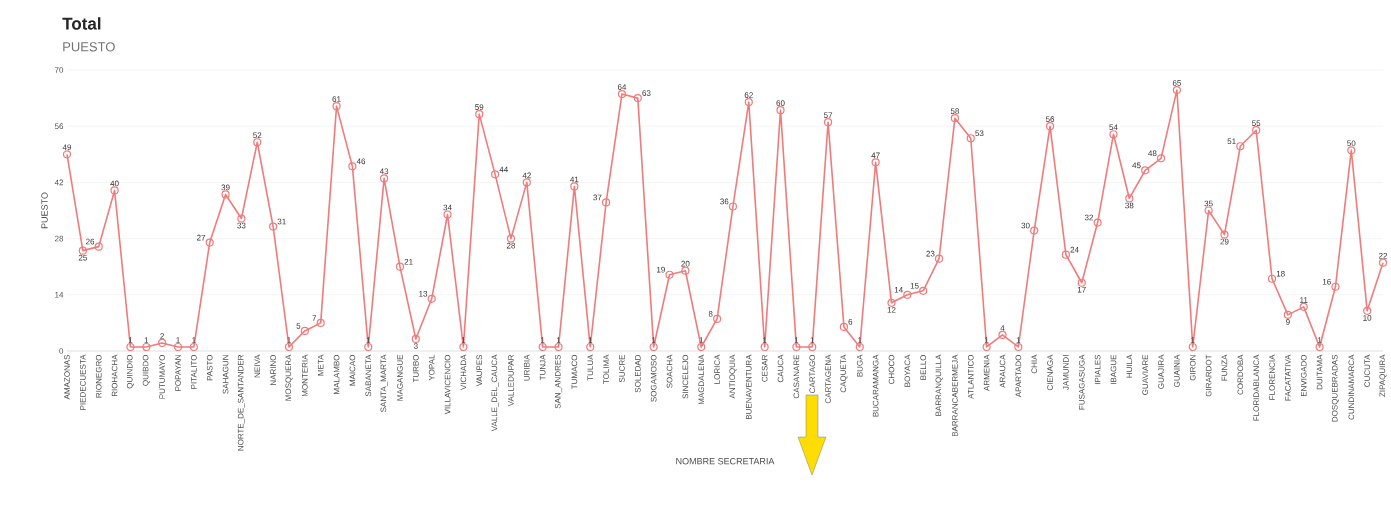 Image resolution: width=1391 pixels, height=512 pixels. I want to click on data-label: 5, so click(298, 326).